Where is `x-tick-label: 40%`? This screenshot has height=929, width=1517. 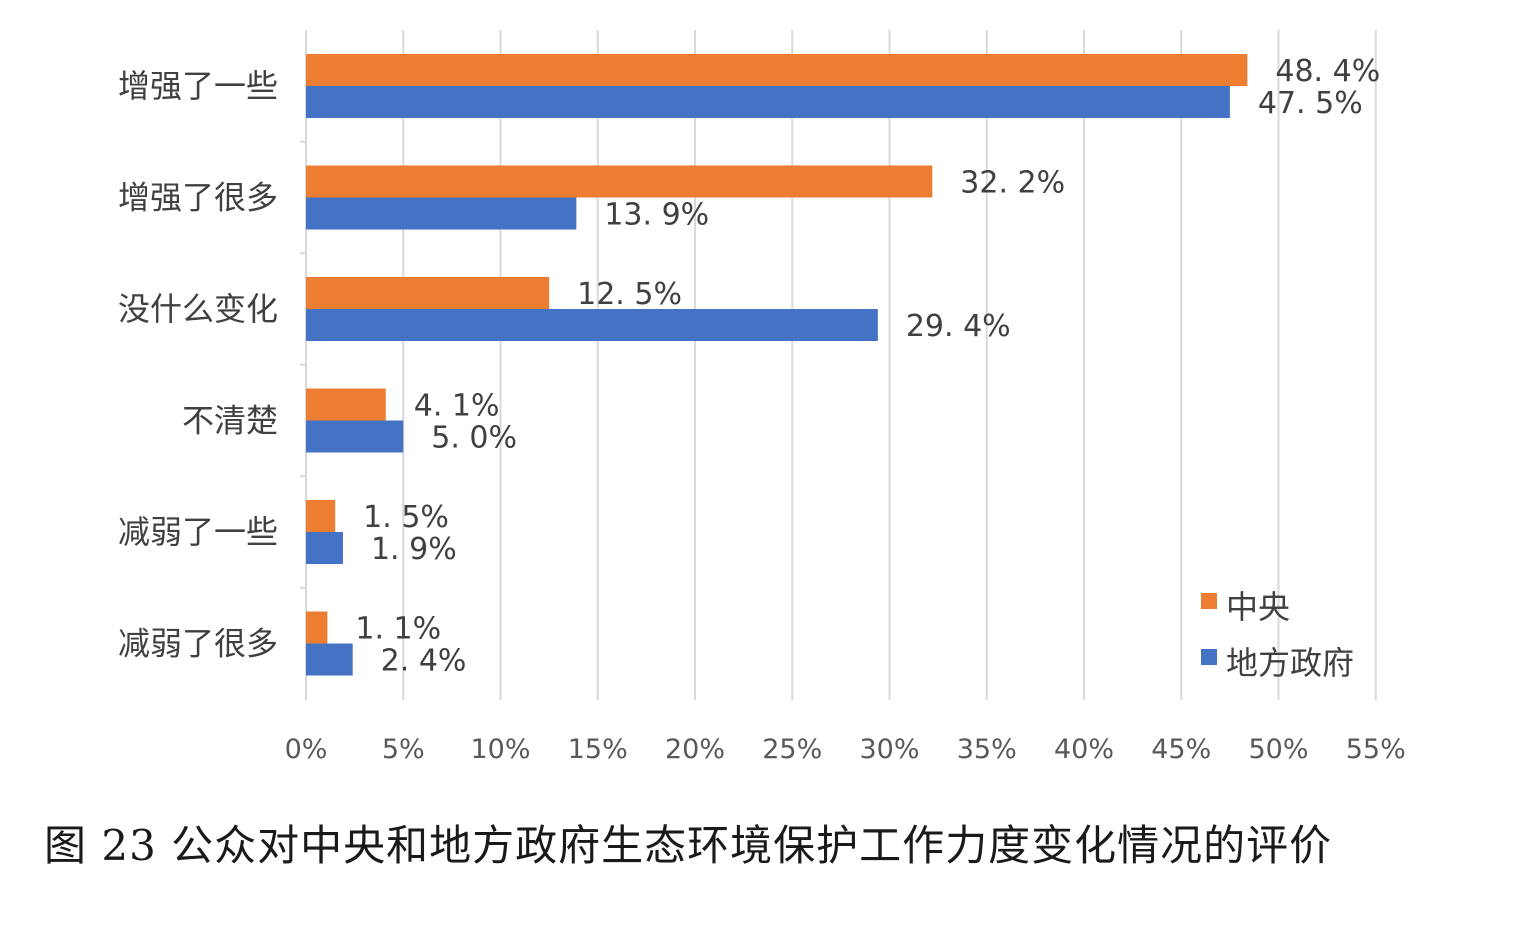
x-tick-label: 40% is located at coordinates (1084, 749).